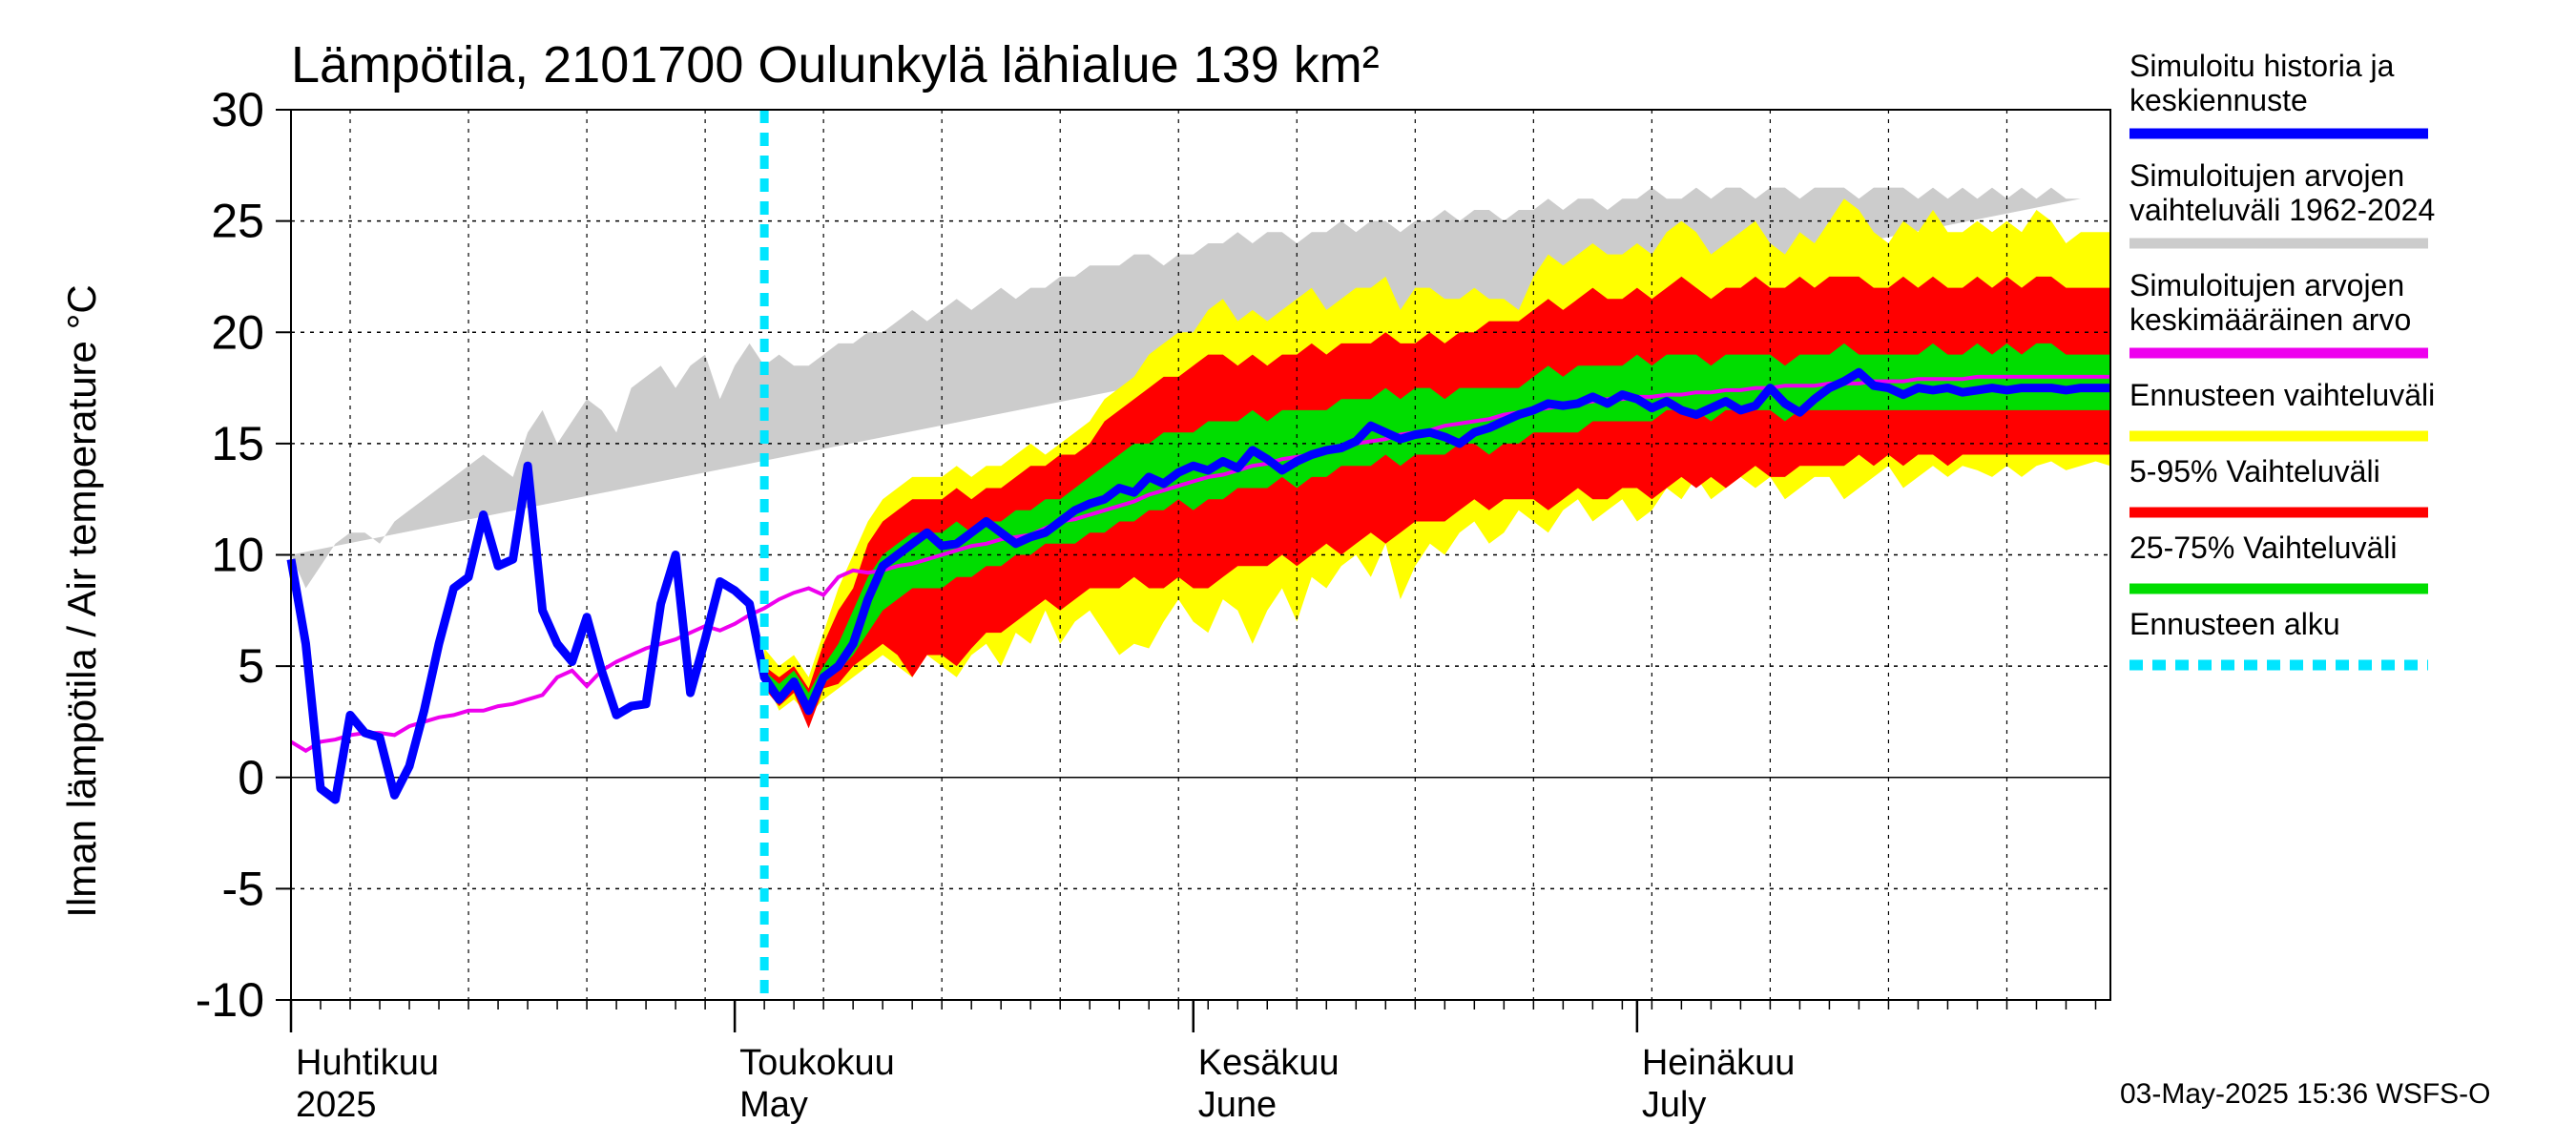  I want to click on month-label: Heinäkuu, so click(1719, 1063).